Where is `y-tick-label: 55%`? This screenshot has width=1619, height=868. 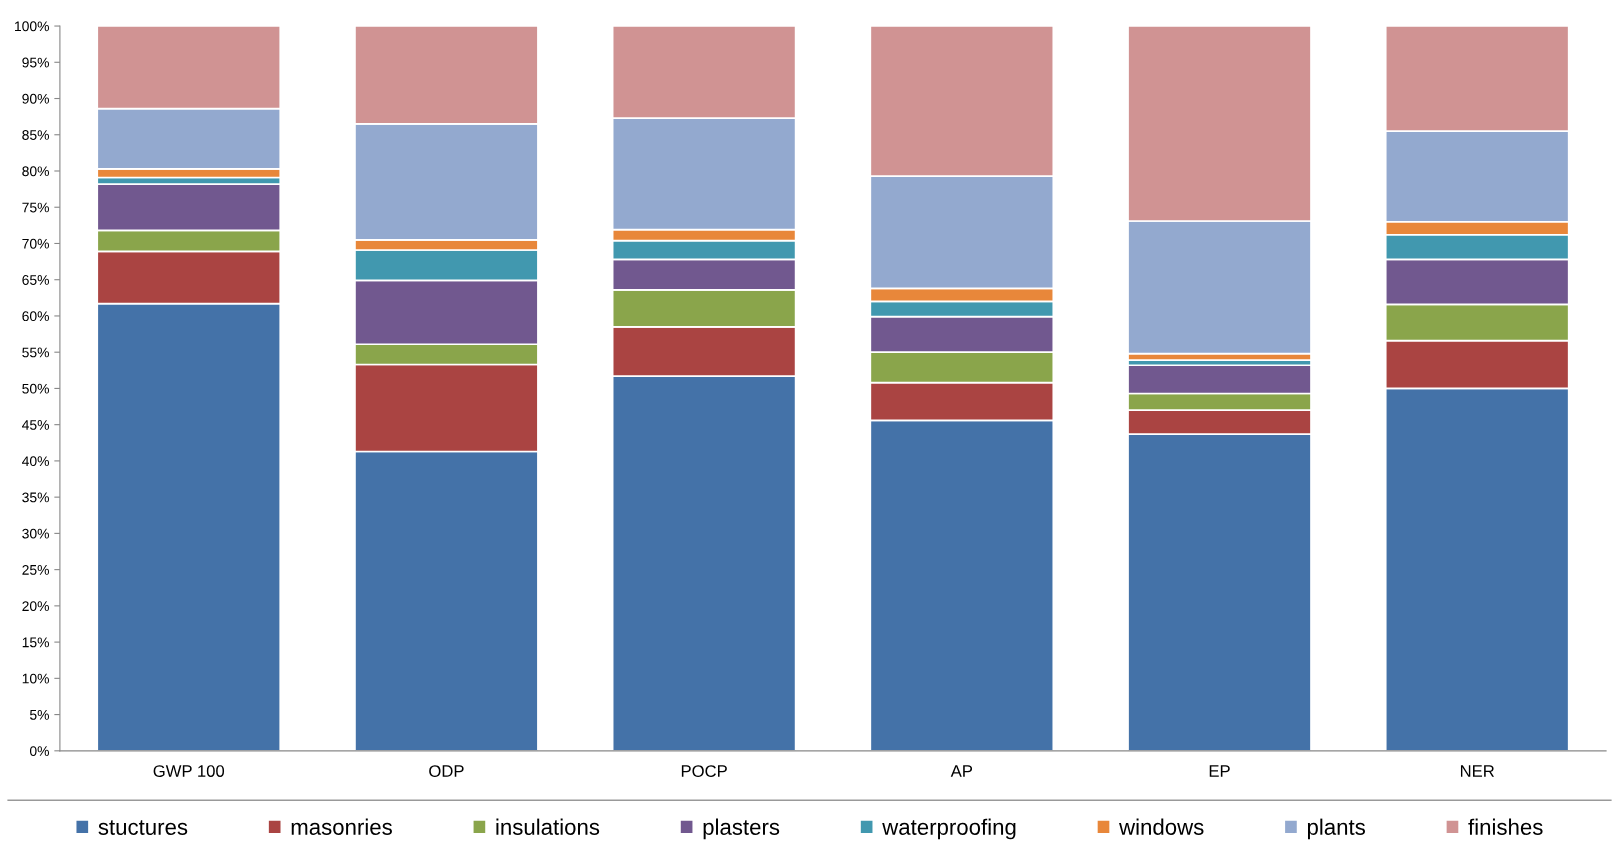
y-tick-label: 55% is located at coordinates (35, 352).